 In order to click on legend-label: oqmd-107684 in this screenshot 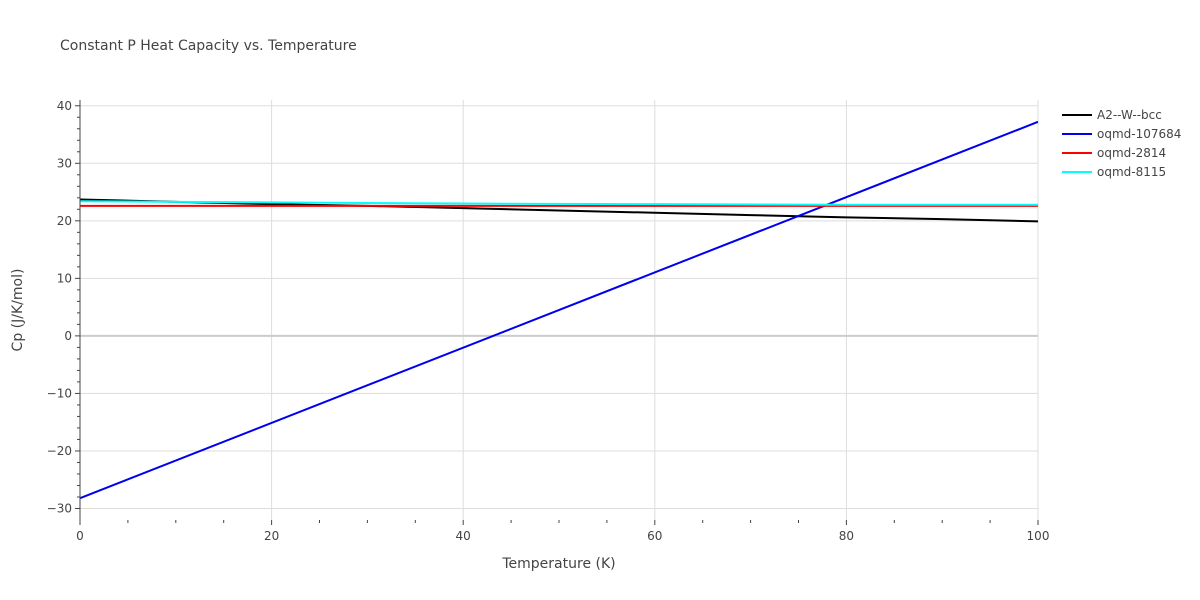, I will do `click(1139, 134)`.